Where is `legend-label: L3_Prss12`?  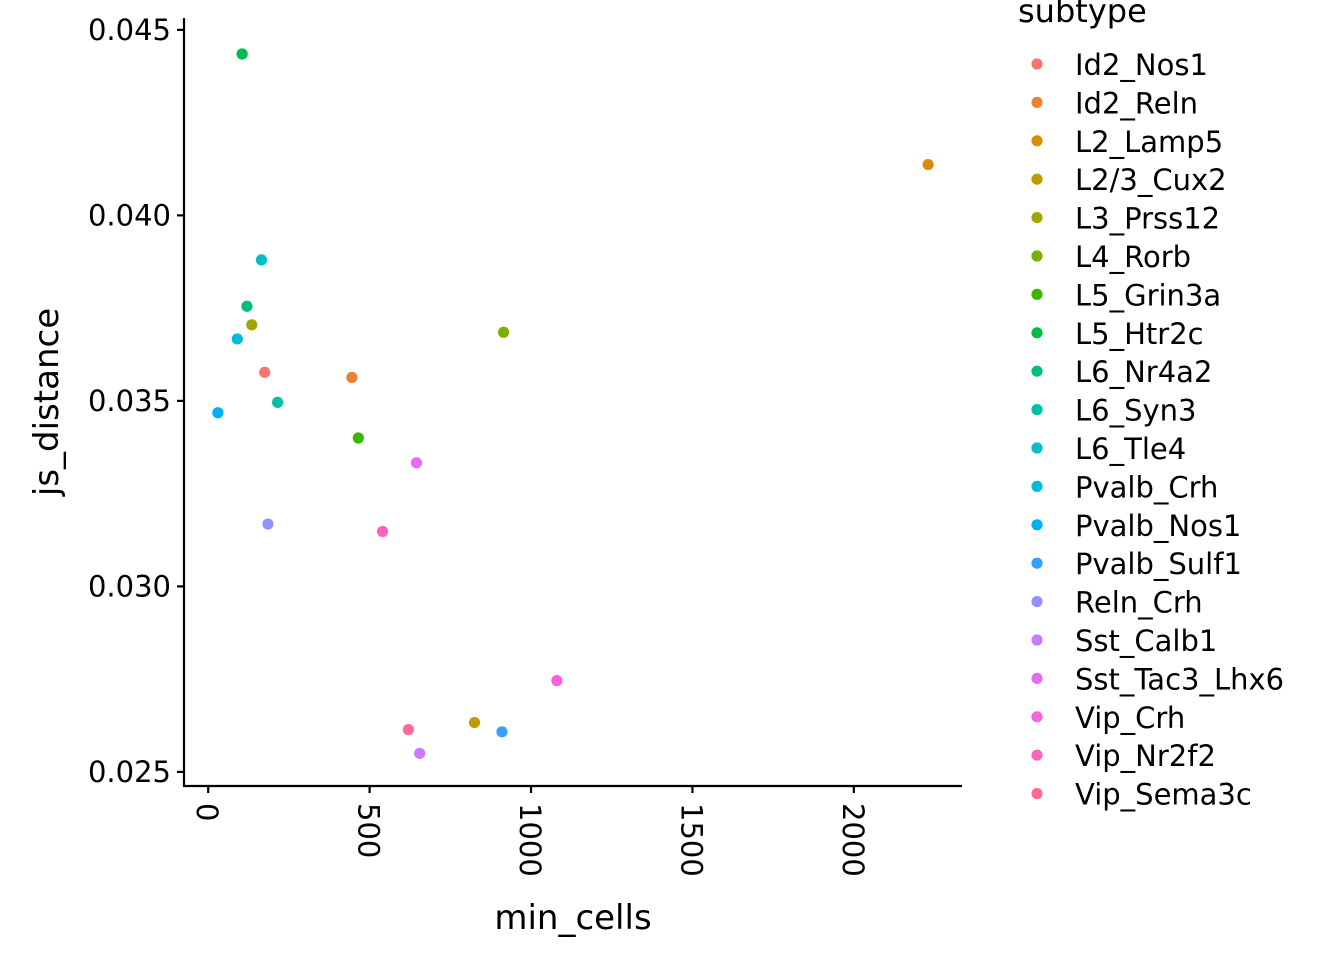
legend-label: L3_Prss12 is located at coordinates (1147, 219).